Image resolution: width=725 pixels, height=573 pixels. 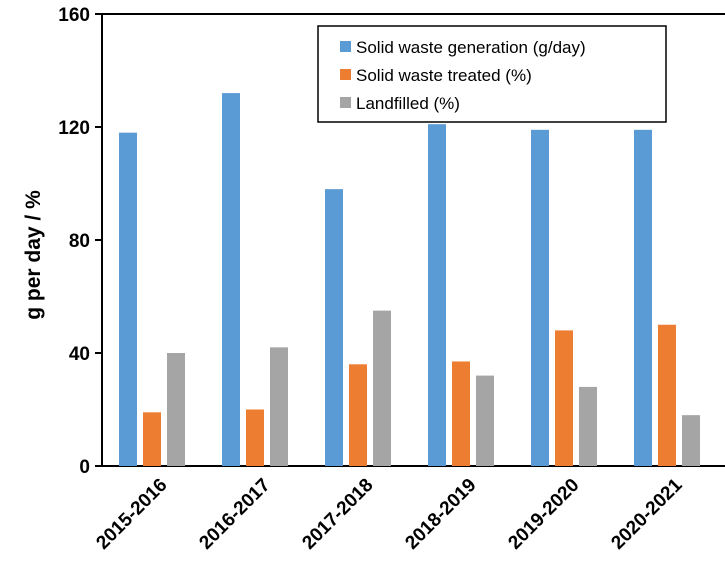 What do you see at coordinates (74, 128) in the screenshot?
I see `y-tick-label: 120` at bounding box center [74, 128].